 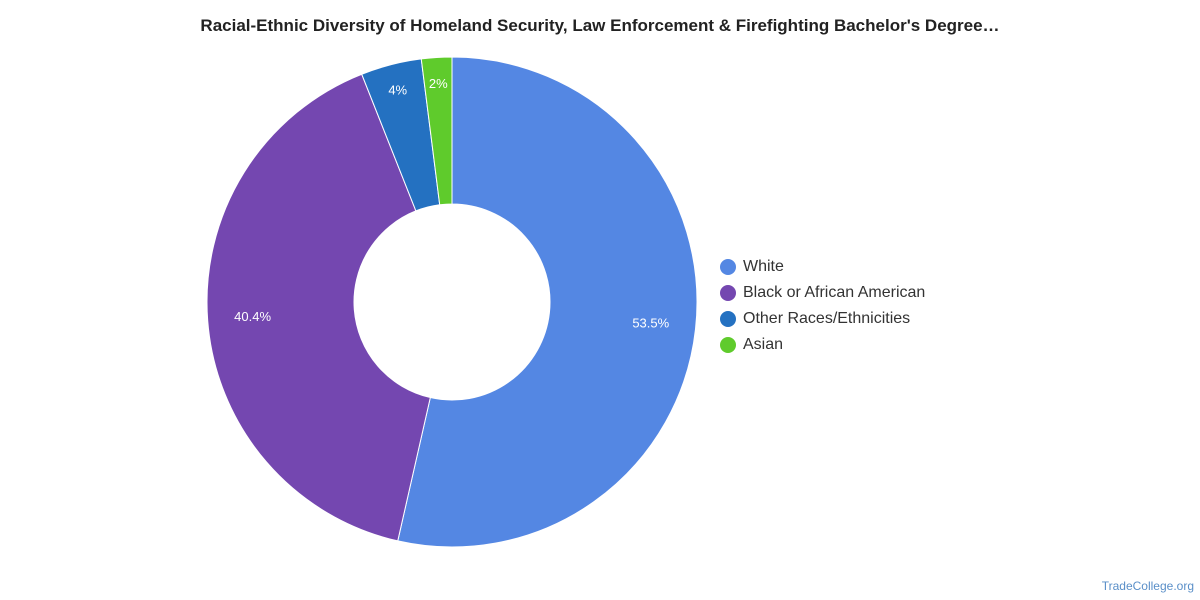 I want to click on watermark: TradeCollege.org, so click(x=1147, y=586).